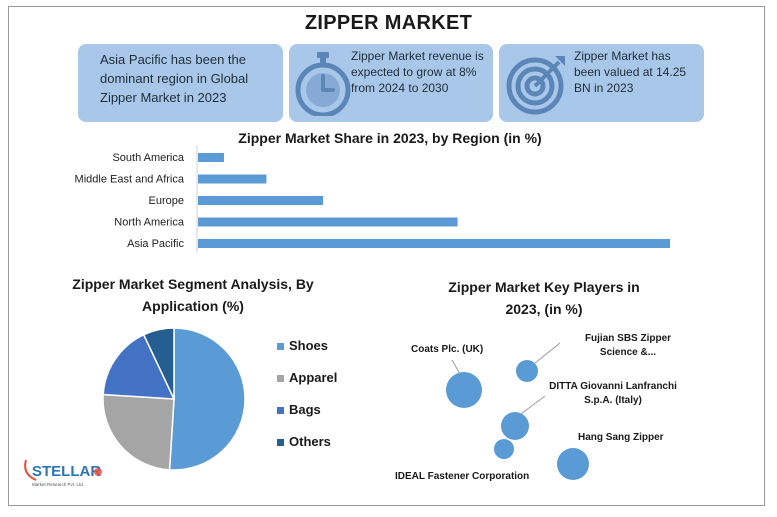  Describe the element at coordinates (447, 349) in the screenshot. I see `bubble-label-coats: Coats Plc. (UK)` at that location.